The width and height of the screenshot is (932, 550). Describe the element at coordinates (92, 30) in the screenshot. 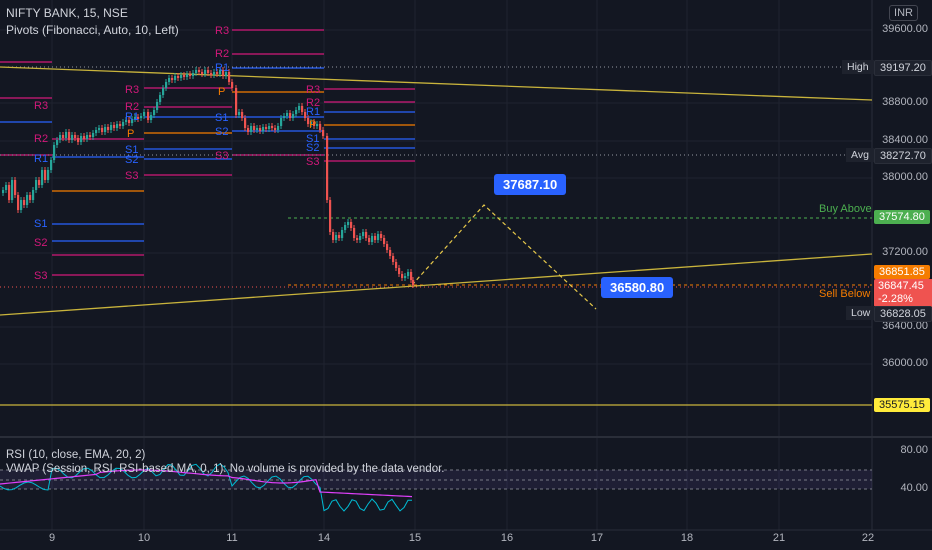

I see `indicator-title: Pivots (Fibonacci, Auto, 10, Left)` at that location.